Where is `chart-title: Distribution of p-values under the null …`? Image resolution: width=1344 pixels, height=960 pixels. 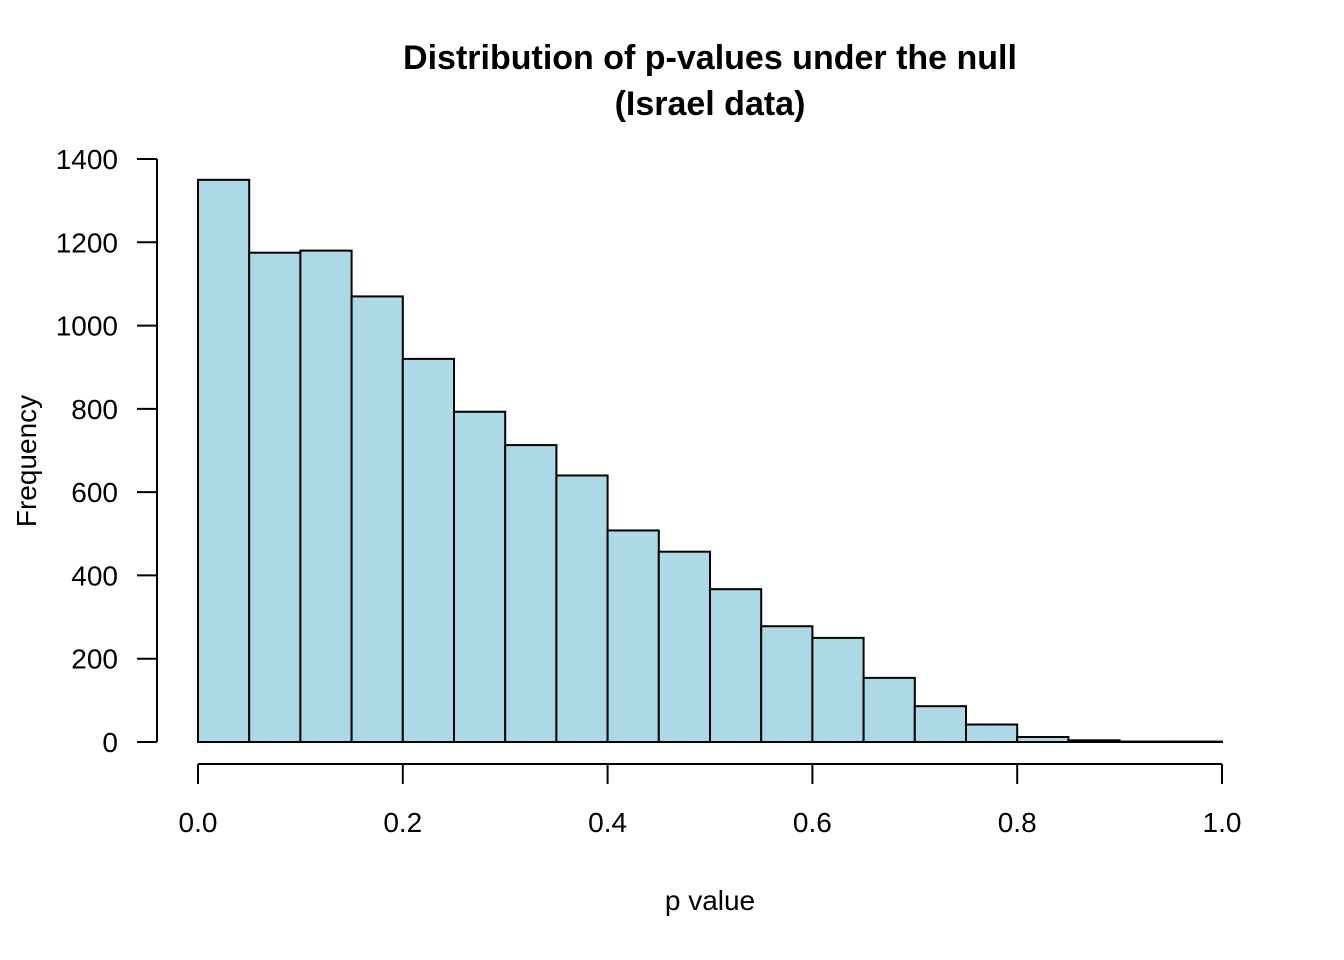 chart-title: Distribution of p-values under the null … is located at coordinates (710, 81).